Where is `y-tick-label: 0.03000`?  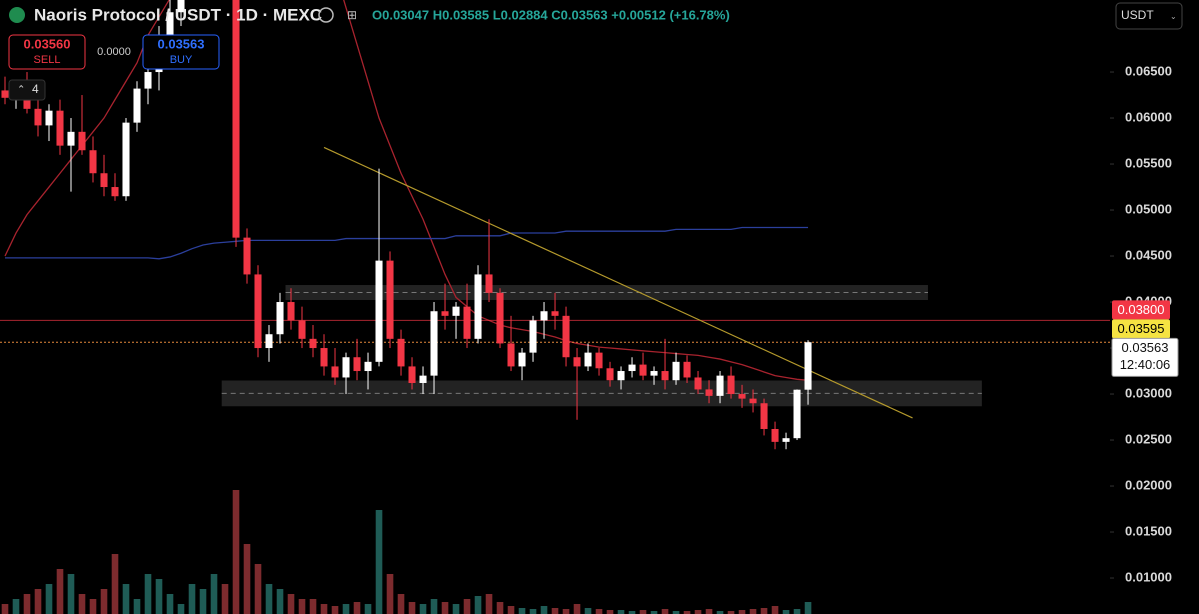 y-tick-label: 0.03000 is located at coordinates (1148, 392).